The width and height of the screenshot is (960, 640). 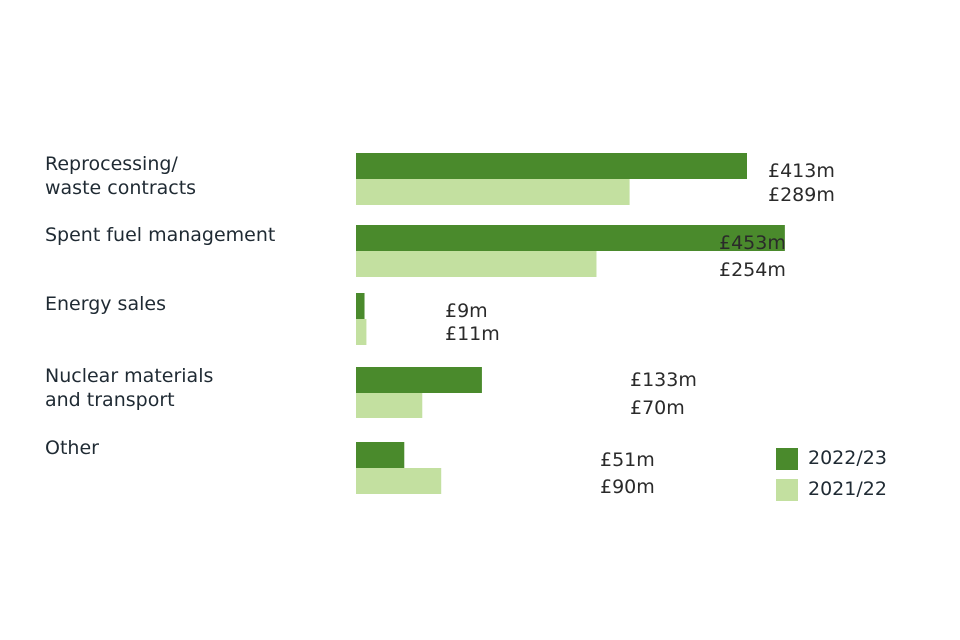 I want to click on category-label-line: and transport, so click(x=110, y=400).